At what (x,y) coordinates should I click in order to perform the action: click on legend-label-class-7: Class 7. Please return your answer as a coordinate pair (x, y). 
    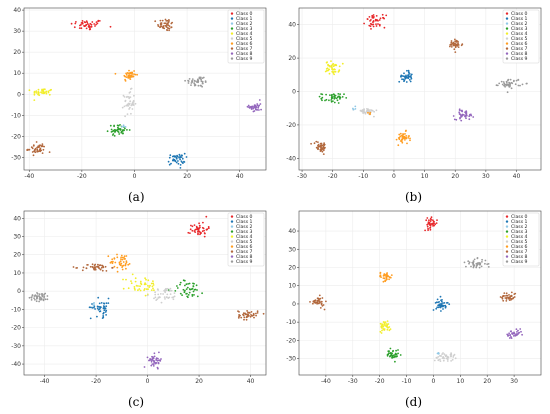
    Looking at the image, I should click on (244, 49).